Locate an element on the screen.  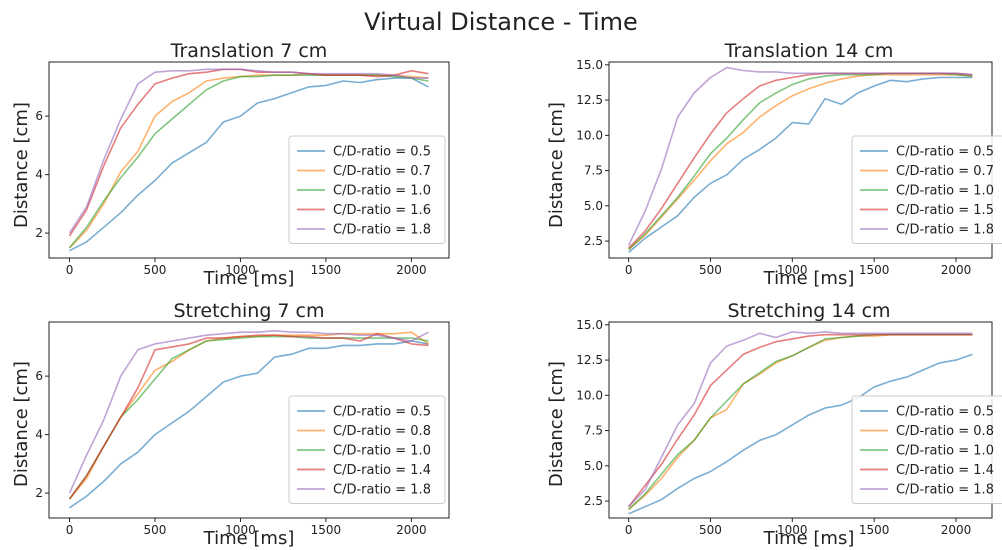
panel-title: Stretching 7 cm is located at coordinates (248, 311).